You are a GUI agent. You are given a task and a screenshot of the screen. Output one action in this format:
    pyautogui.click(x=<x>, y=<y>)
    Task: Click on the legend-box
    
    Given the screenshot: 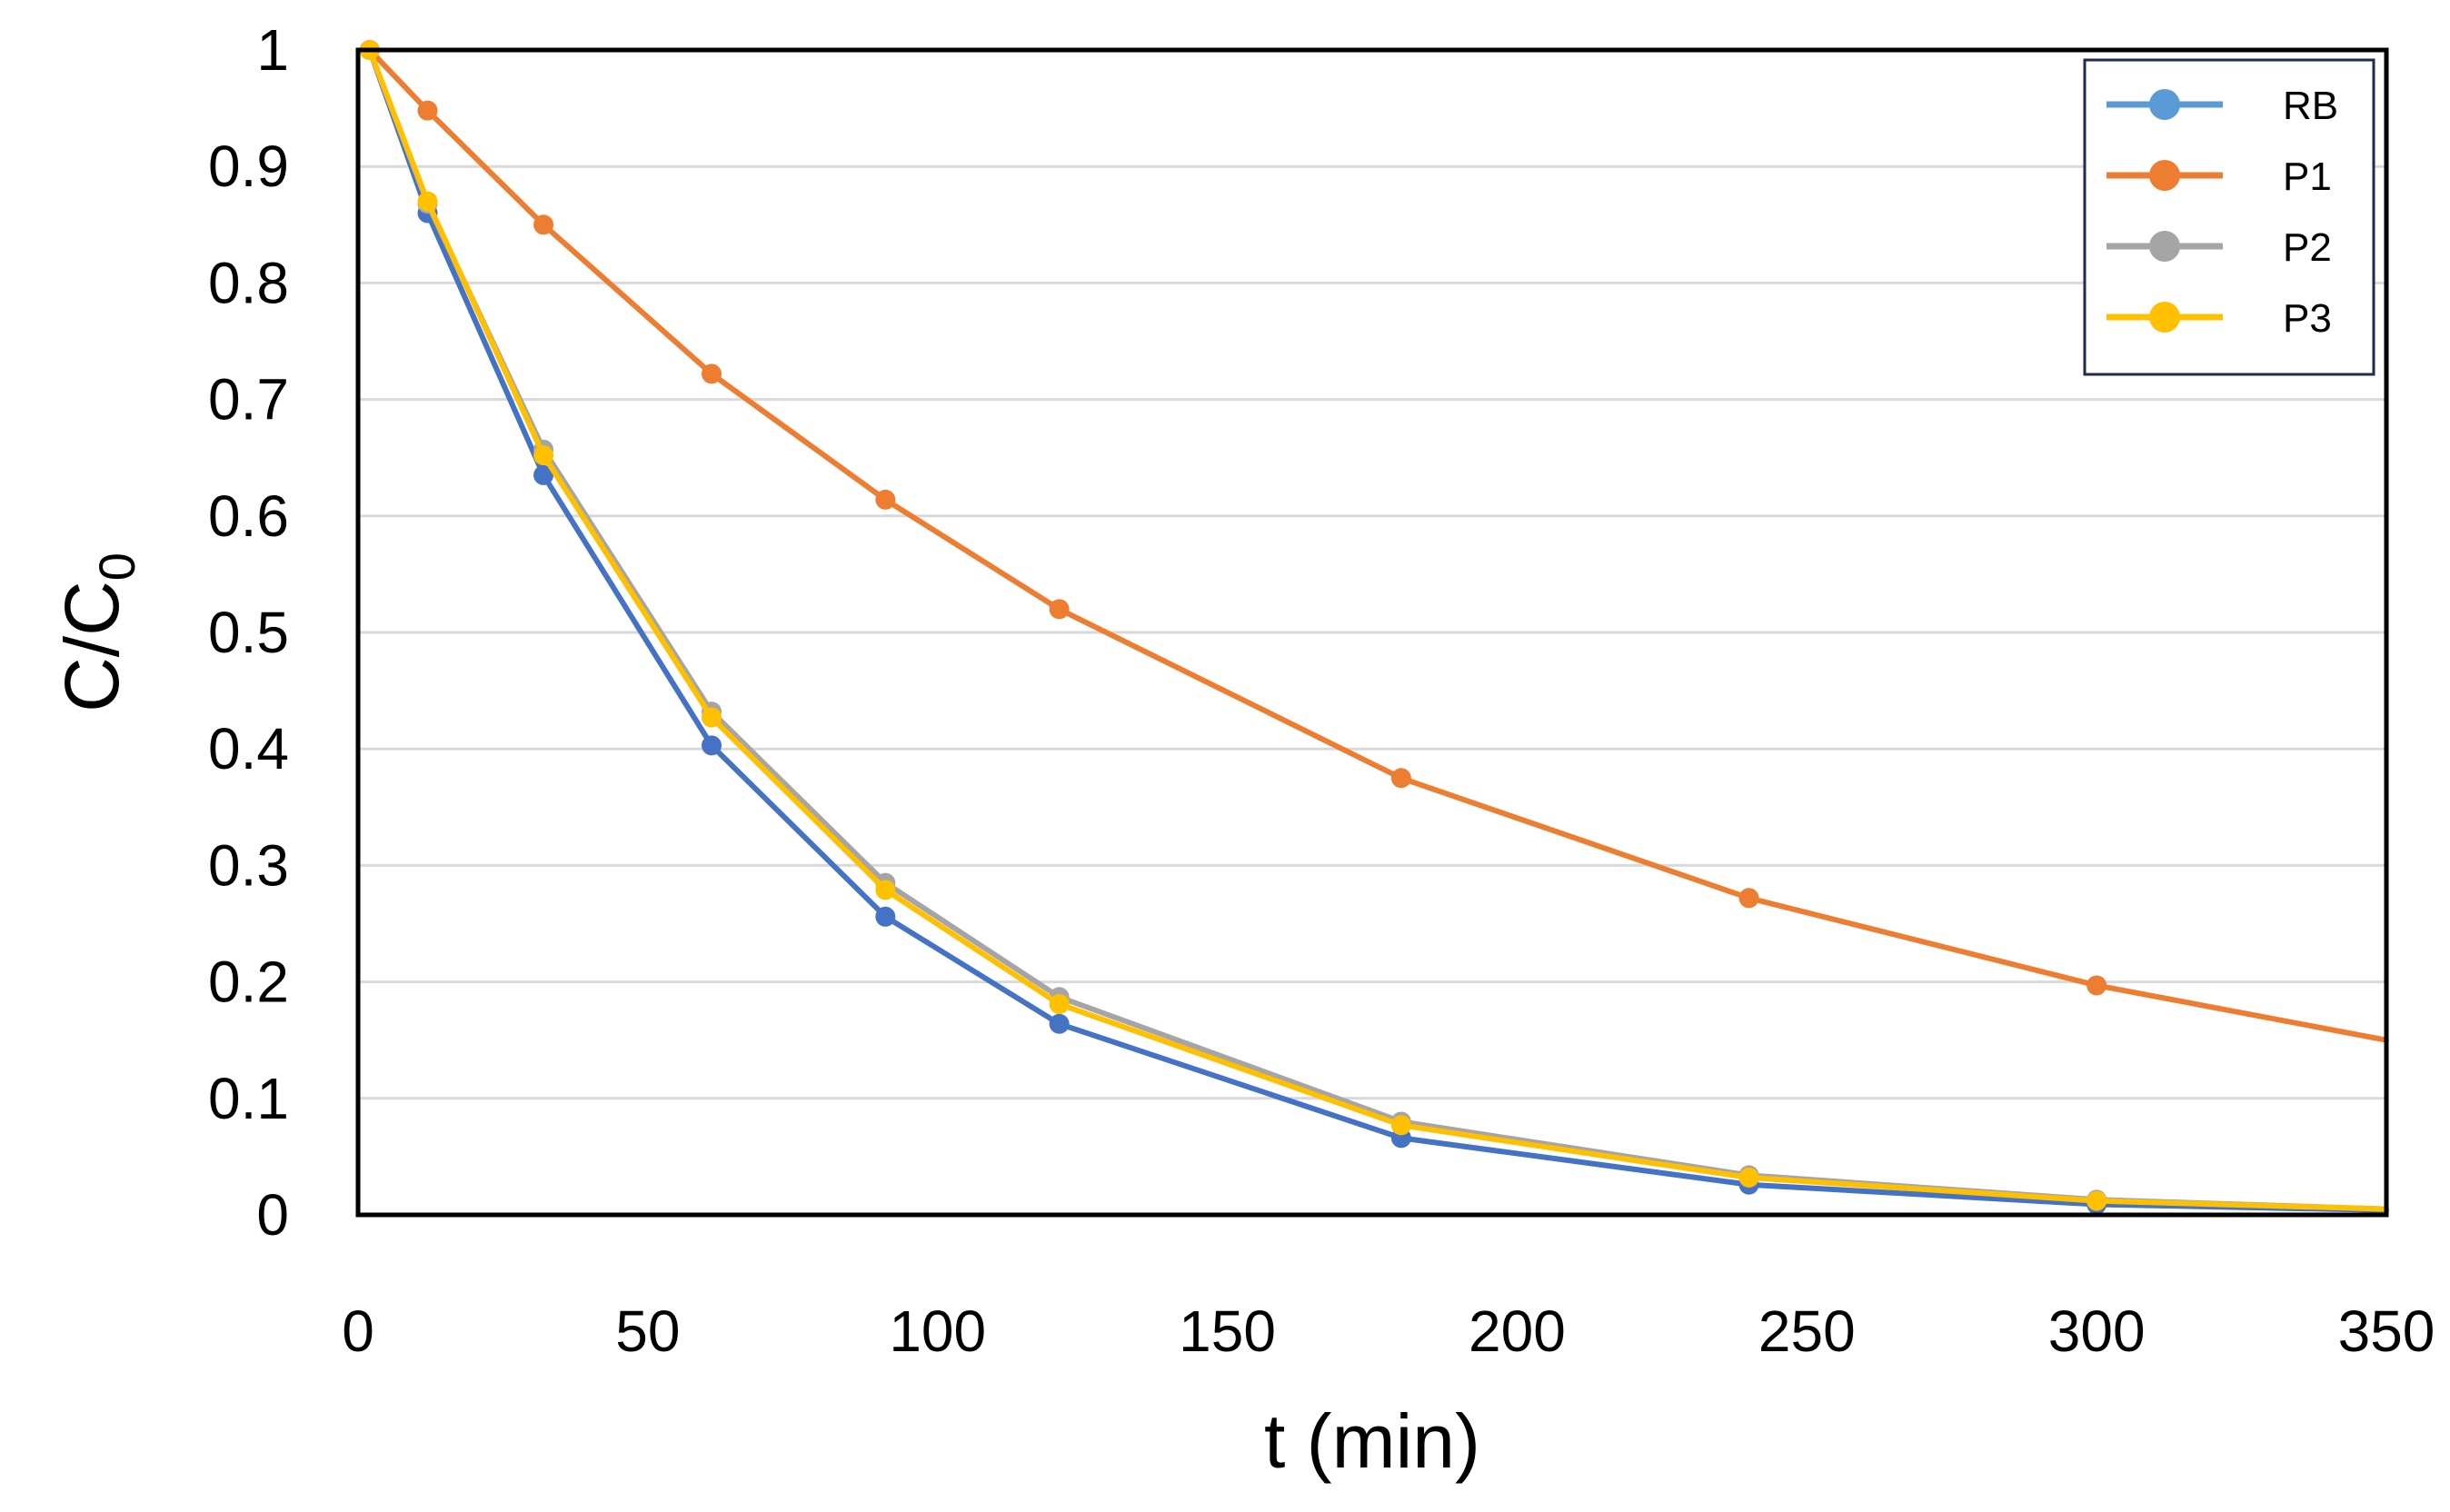 What is the action you would take?
    pyautogui.click(x=2229, y=217)
    